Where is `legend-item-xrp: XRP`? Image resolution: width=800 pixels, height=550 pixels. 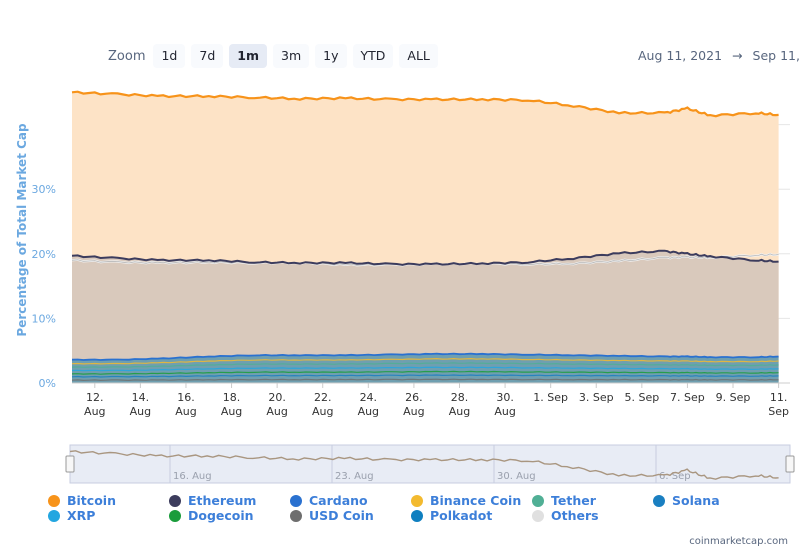 legend-item-xrp: XRP is located at coordinates (71, 515).